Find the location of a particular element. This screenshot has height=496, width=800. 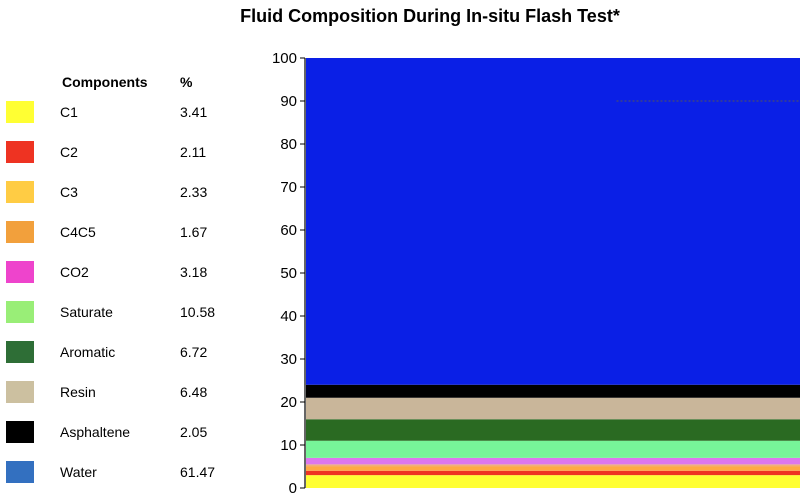

legend-label-c1: C1 is located at coordinates (69, 112).